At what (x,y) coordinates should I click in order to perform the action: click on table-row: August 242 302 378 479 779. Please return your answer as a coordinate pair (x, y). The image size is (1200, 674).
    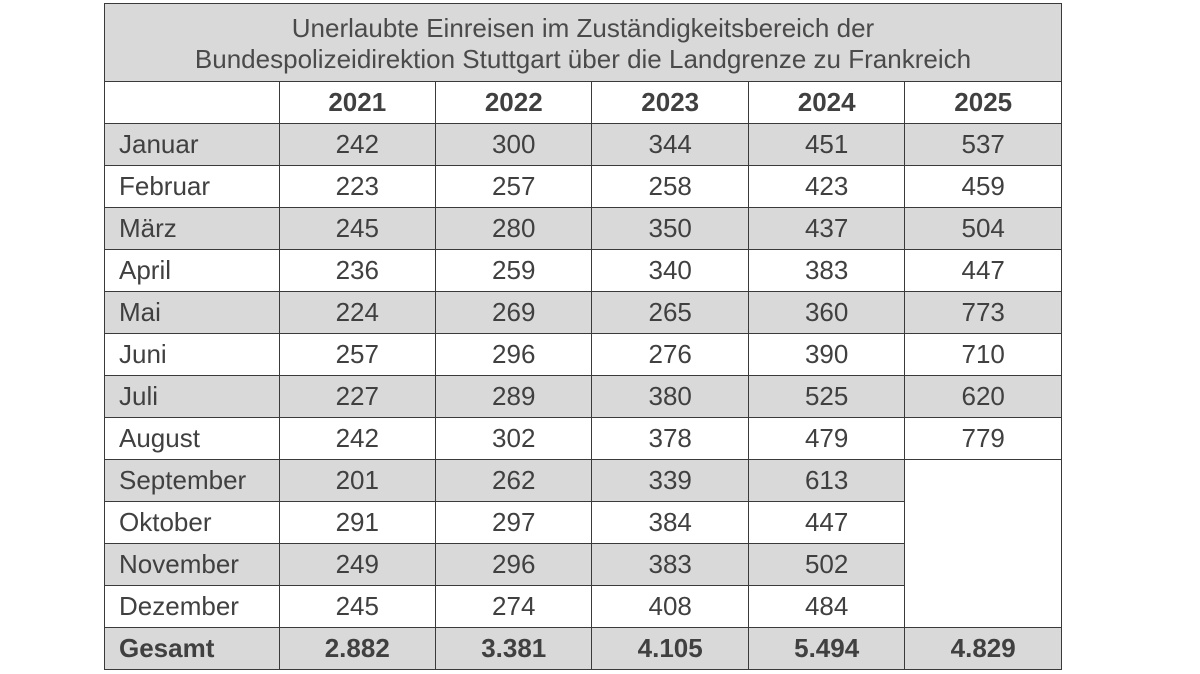
    Looking at the image, I should click on (583, 438).